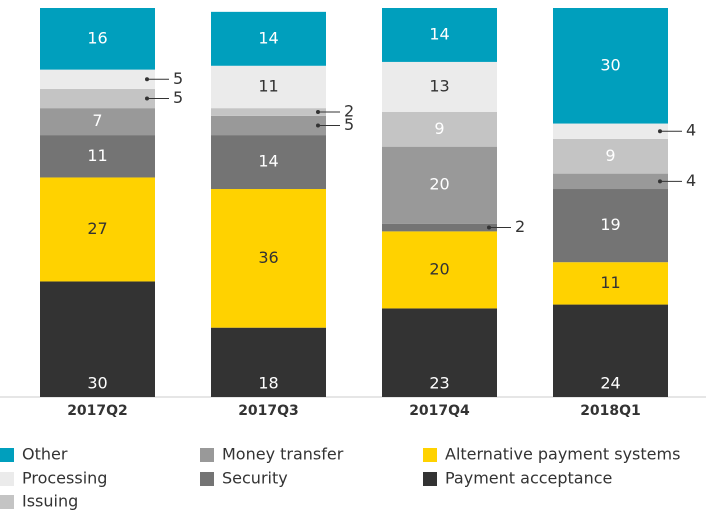  I want to click on legend-label: Payment acceptance, so click(528, 478).